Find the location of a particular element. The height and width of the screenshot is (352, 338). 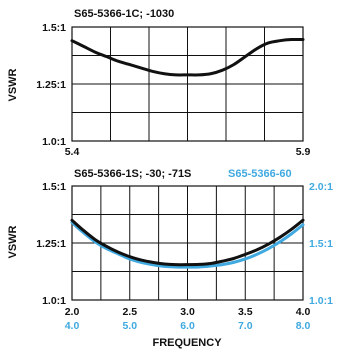

bottom-chart-title: S65-5366-1S; -30; -71S is located at coordinates (132, 174).